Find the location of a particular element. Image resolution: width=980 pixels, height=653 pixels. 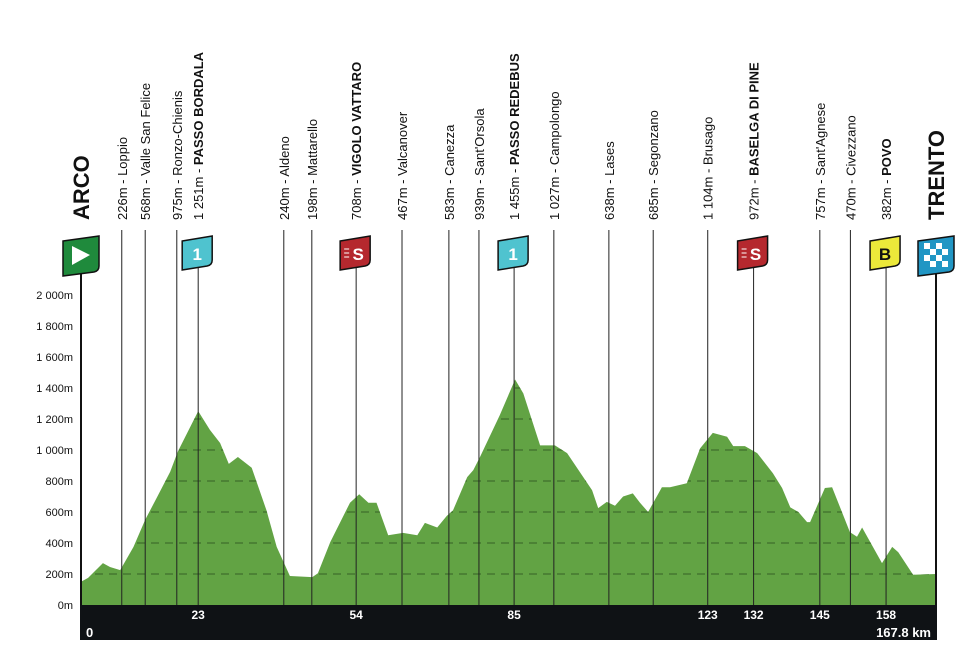

waypoint-name: Segonzano is located at coordinates (653, 143).